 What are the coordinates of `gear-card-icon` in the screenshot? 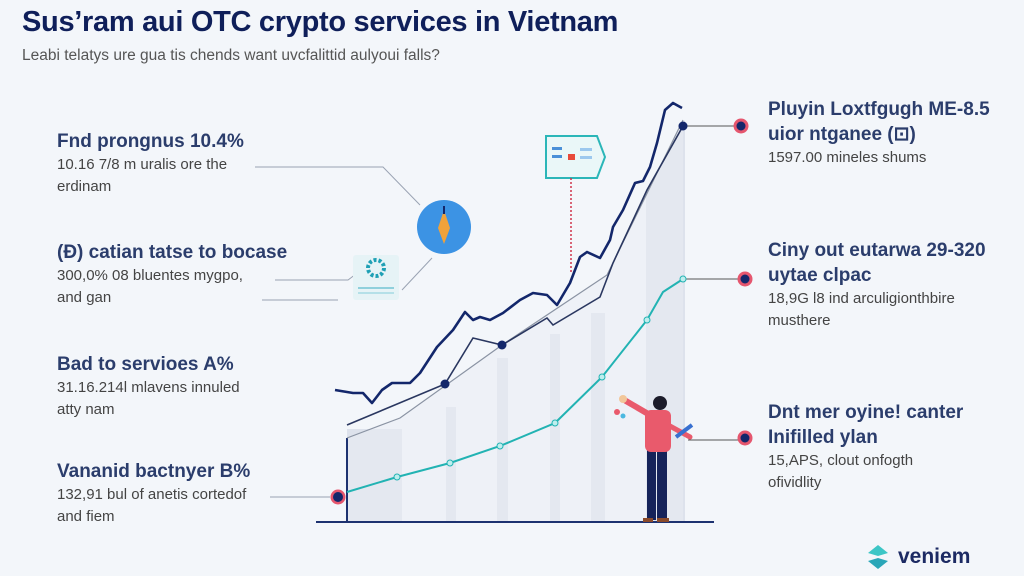 It's located at (376, 277).